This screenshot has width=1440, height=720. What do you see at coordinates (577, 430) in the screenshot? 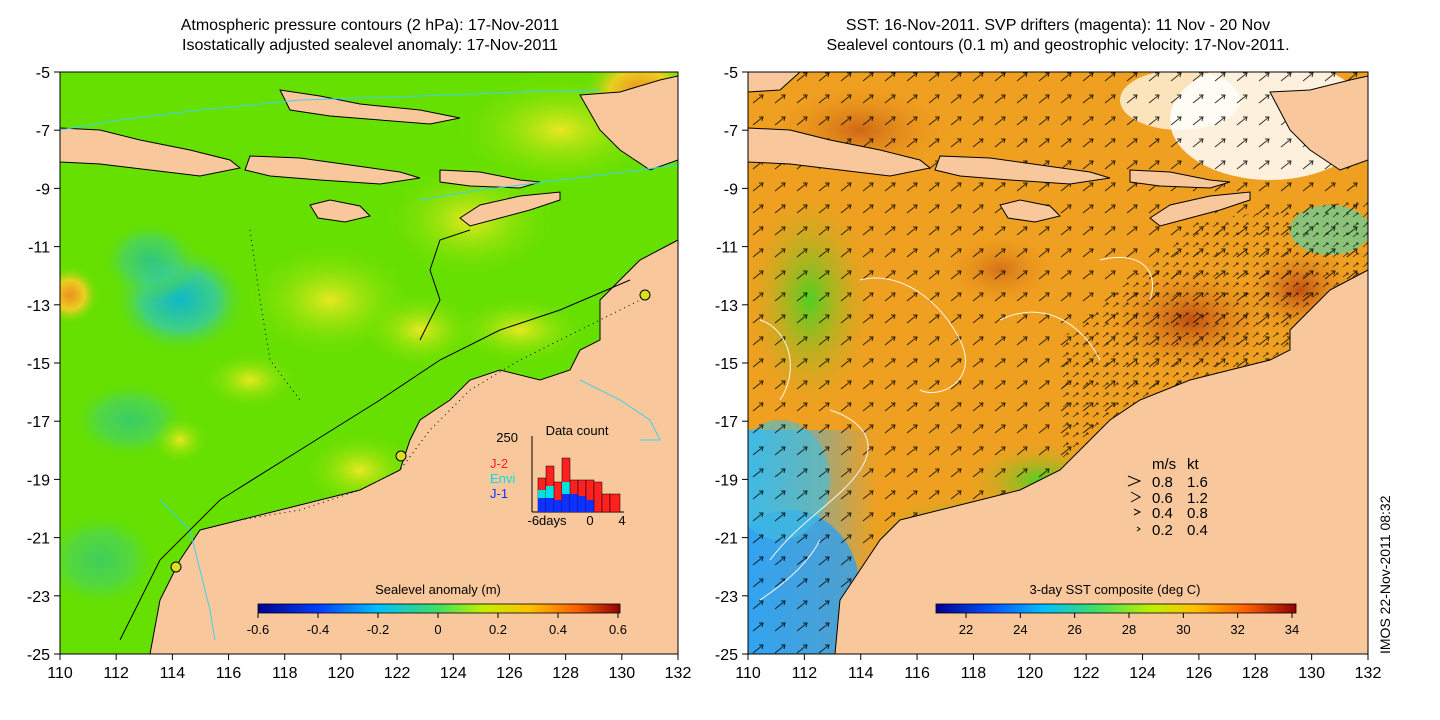
I see `inset-title: Data count` at bounding box center [577, 430].